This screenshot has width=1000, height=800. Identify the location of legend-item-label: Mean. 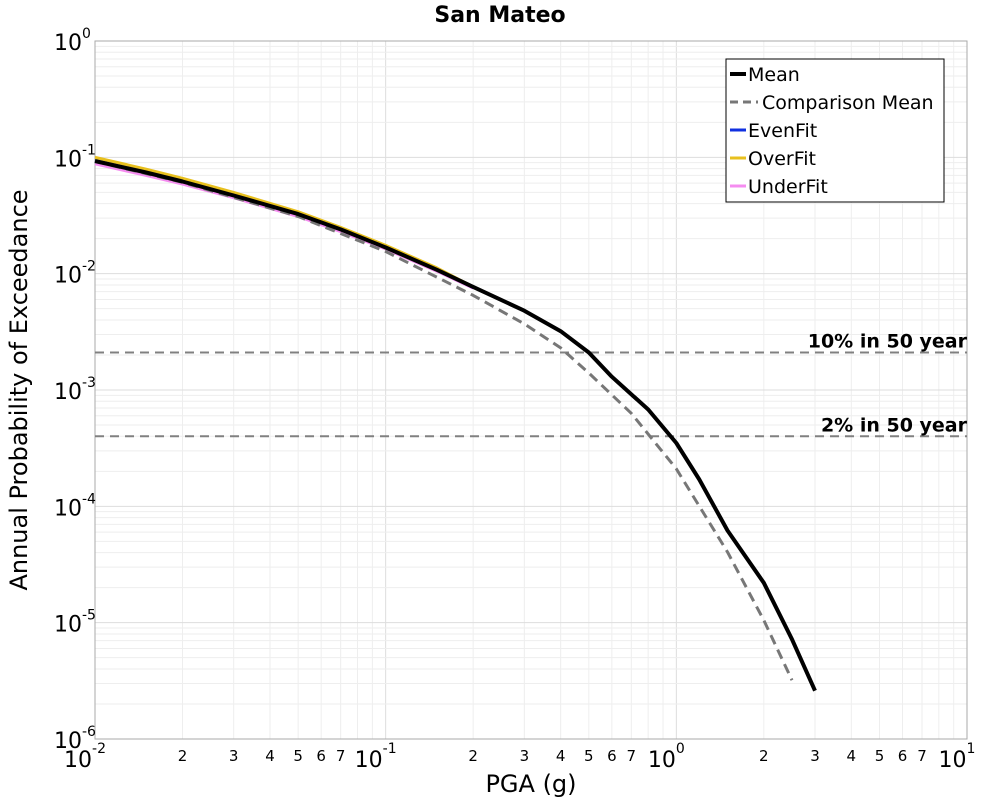
(774, 75).